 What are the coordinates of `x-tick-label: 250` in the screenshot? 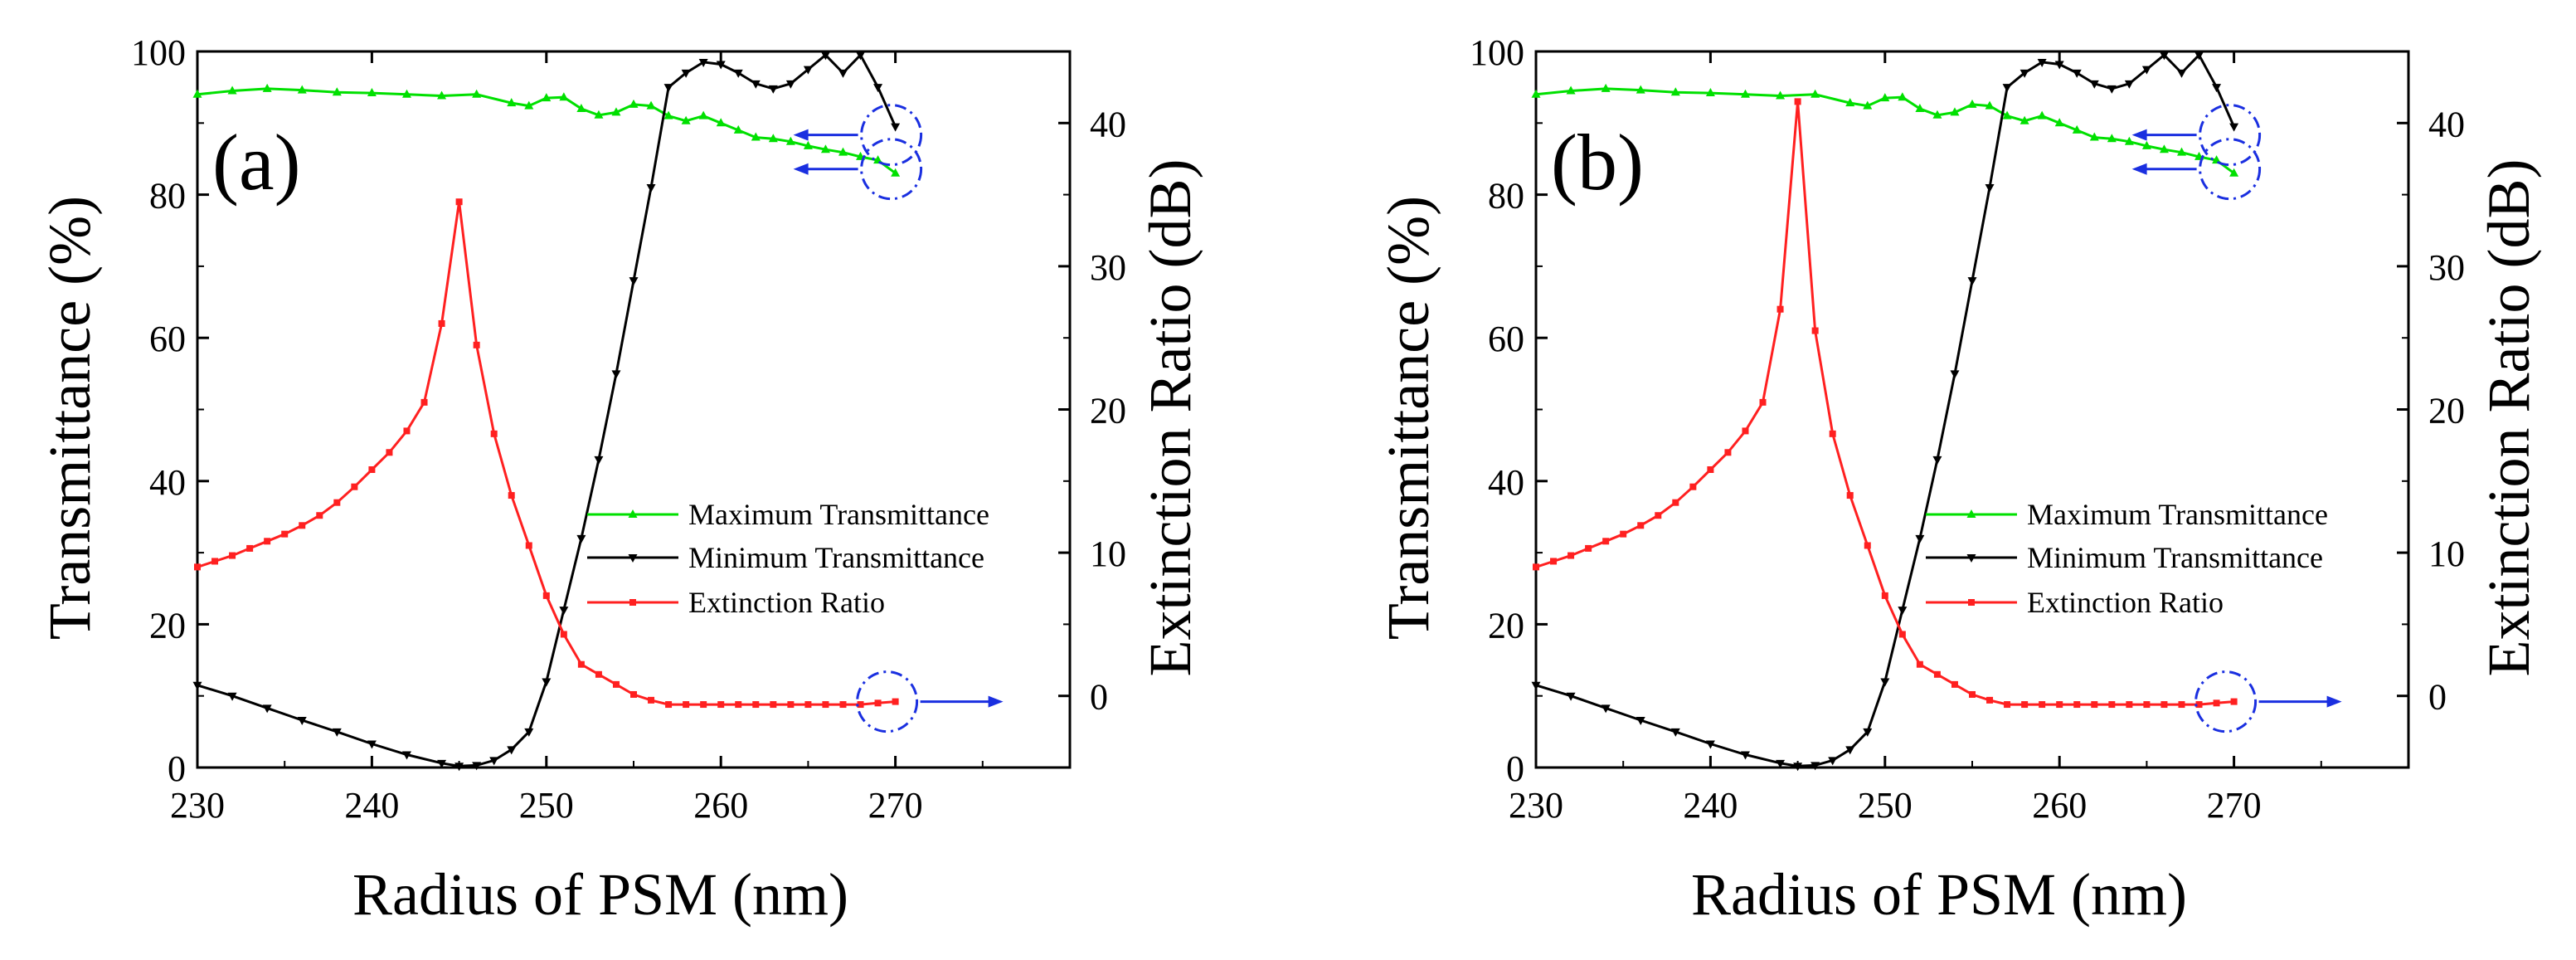 It's located at (1886, 806).